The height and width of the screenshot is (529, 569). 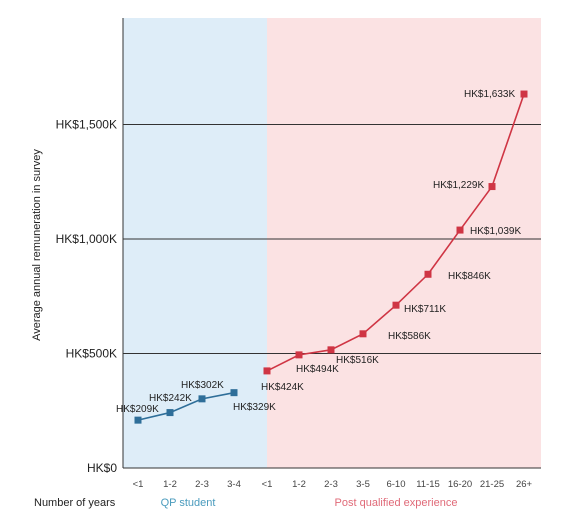 What do you see at coordinates (495, 231) in the screenshot?
I see `data-label: HK$1,039K` at bounding box center [495, 231].